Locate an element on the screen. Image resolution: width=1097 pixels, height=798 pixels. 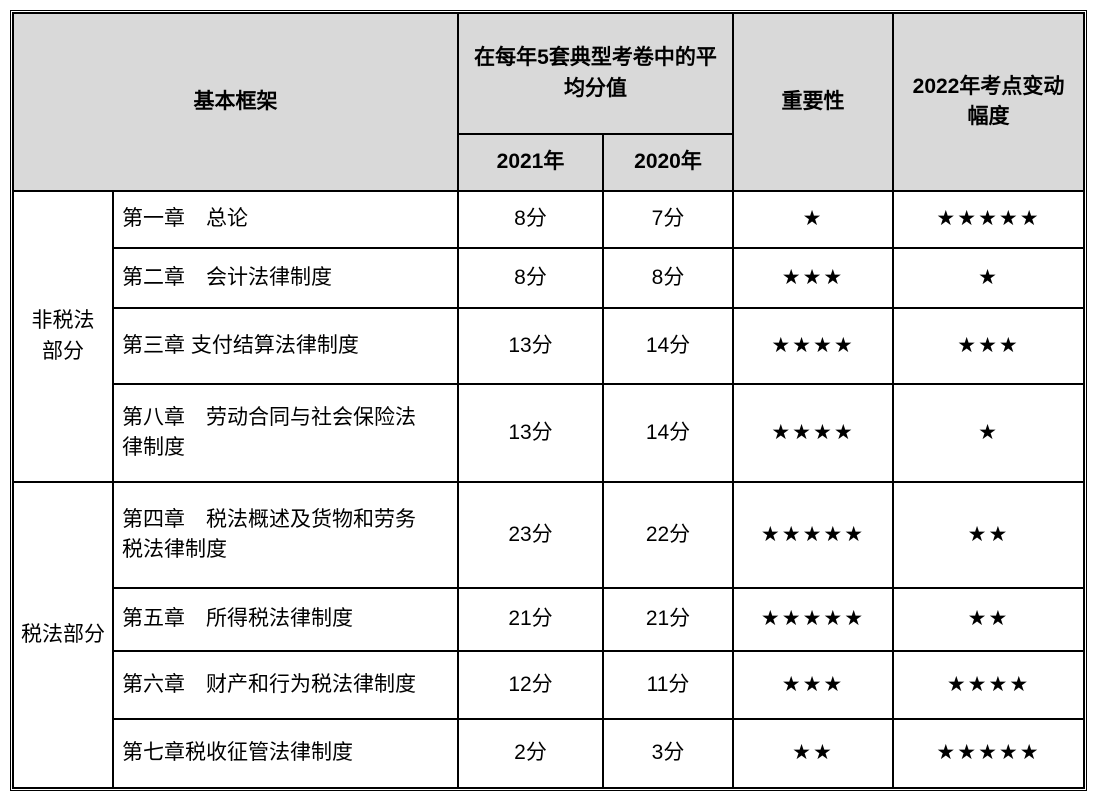
score-2021: 2分 is located at coordinates (530, 753).